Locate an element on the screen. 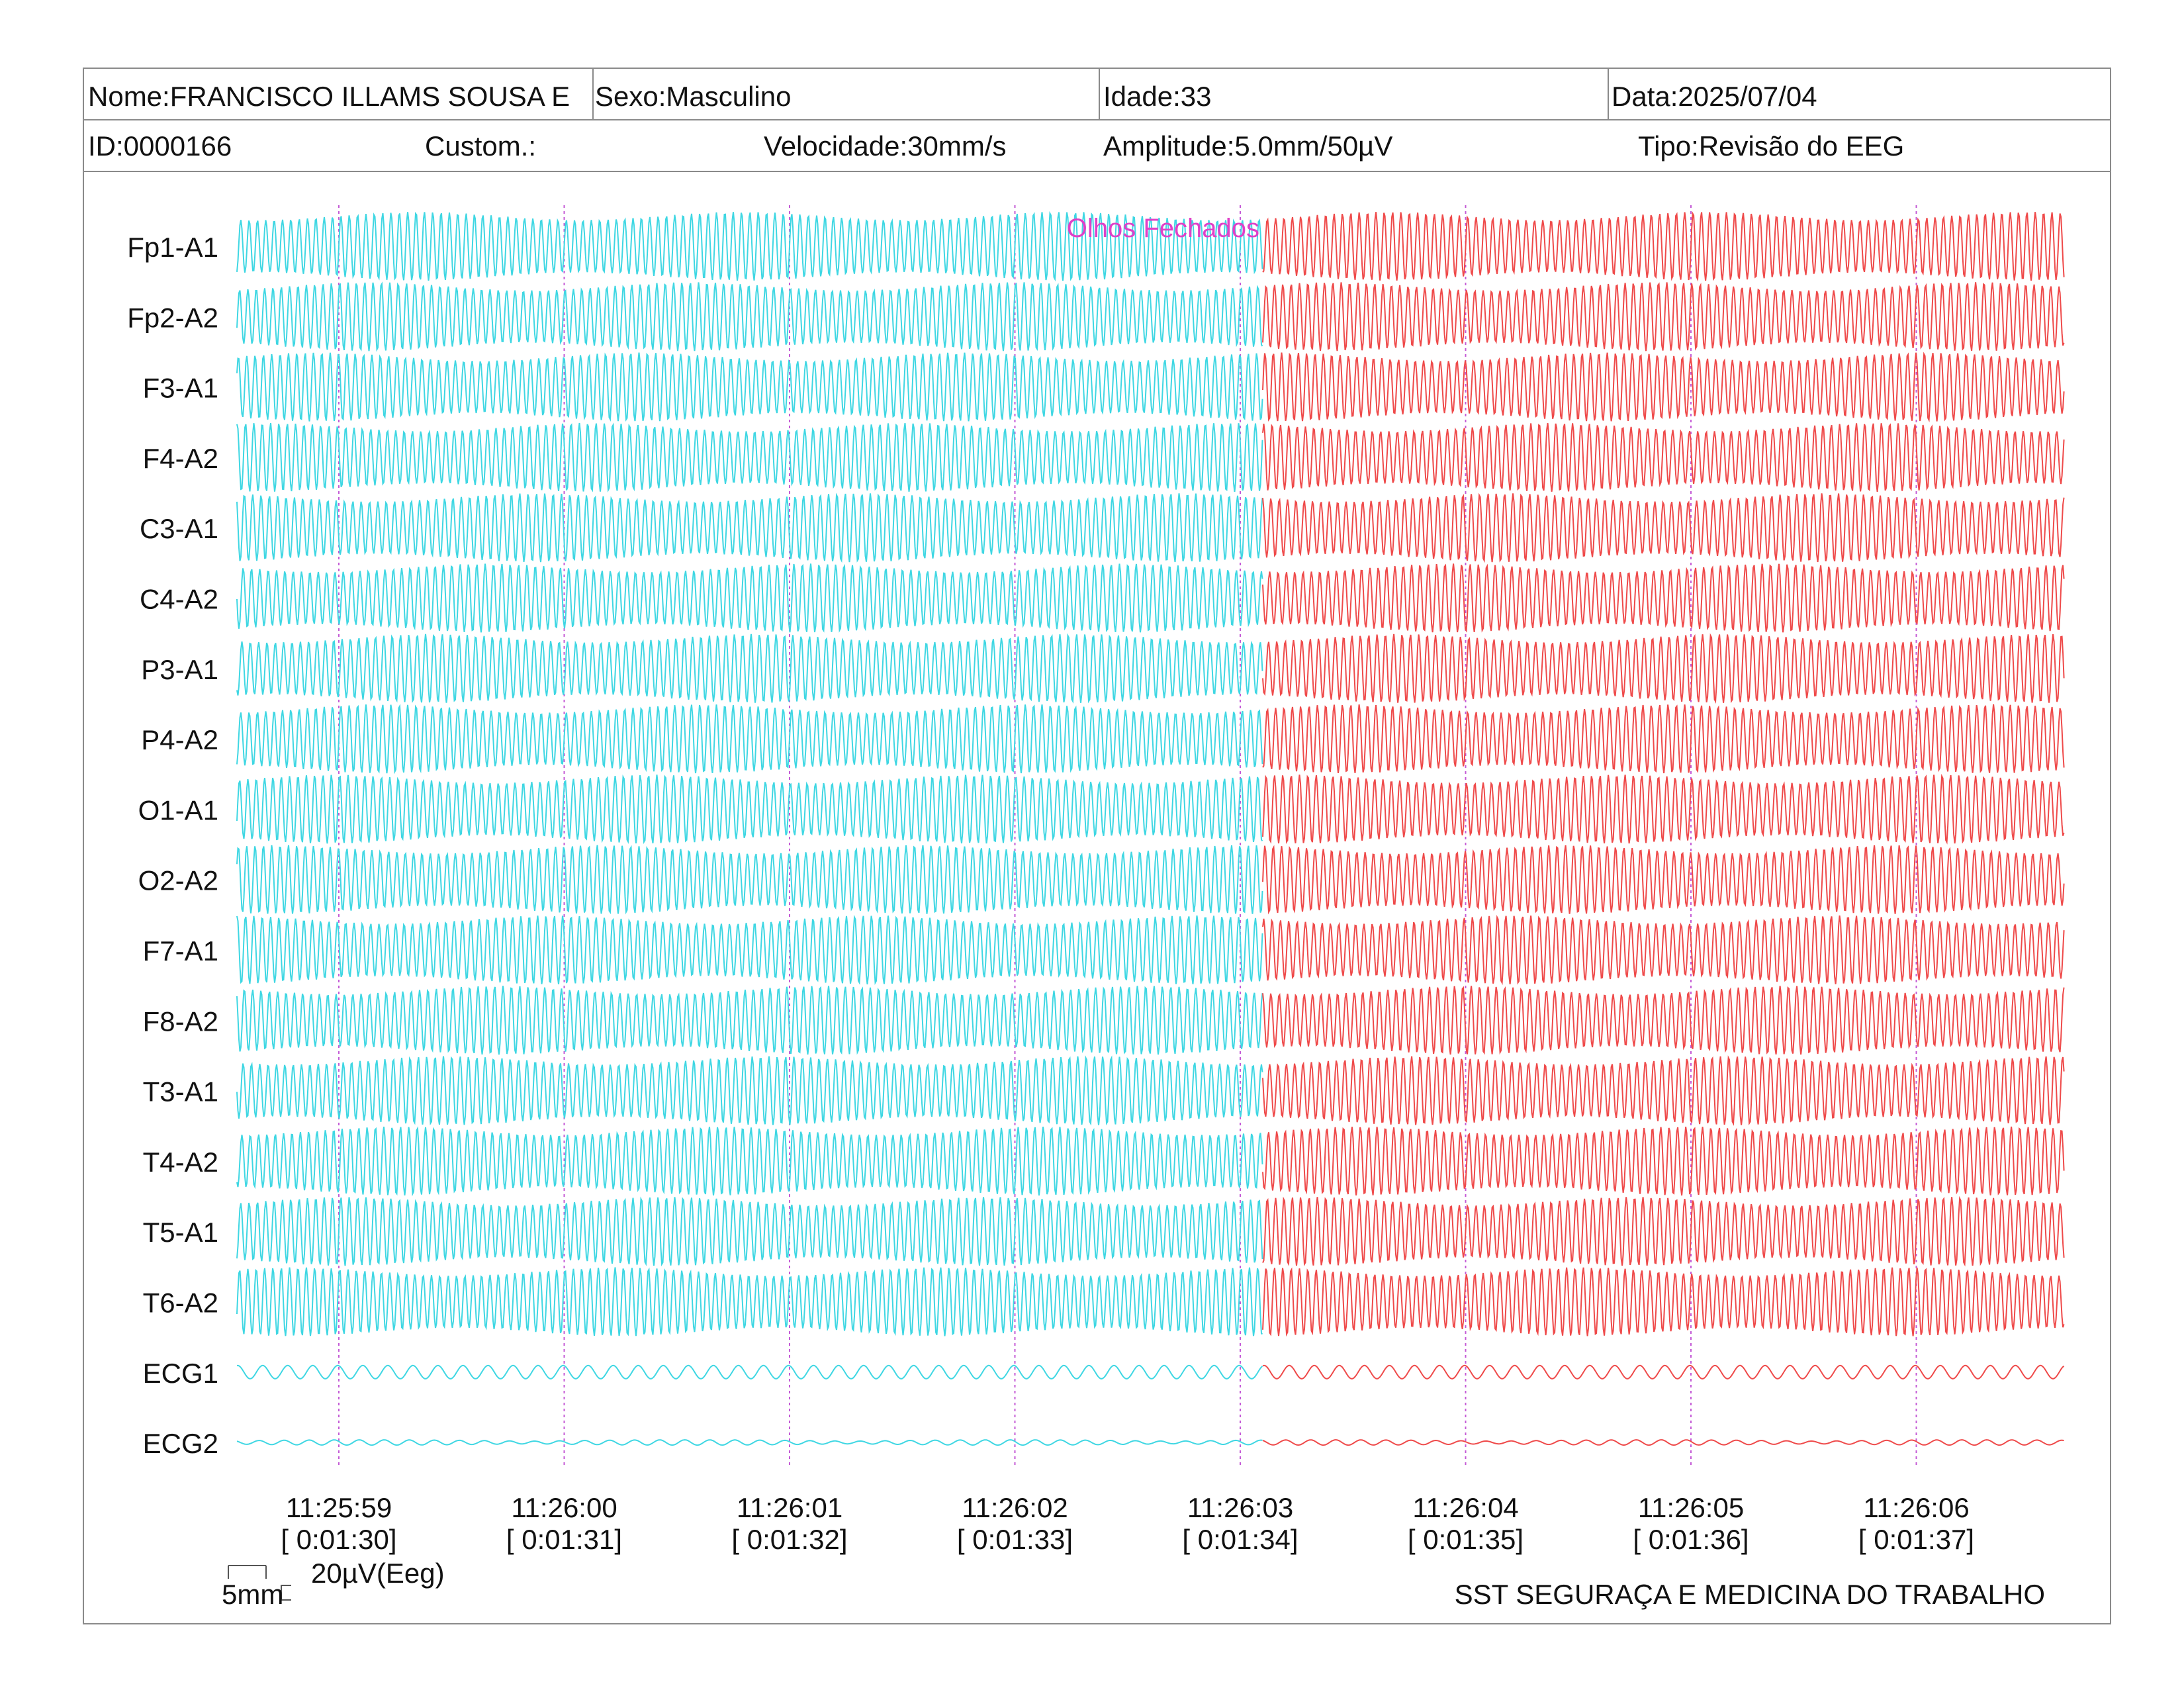 The image size is (2184, 1688). channel-label: F4-A2 is located at coordinates (181, 458).